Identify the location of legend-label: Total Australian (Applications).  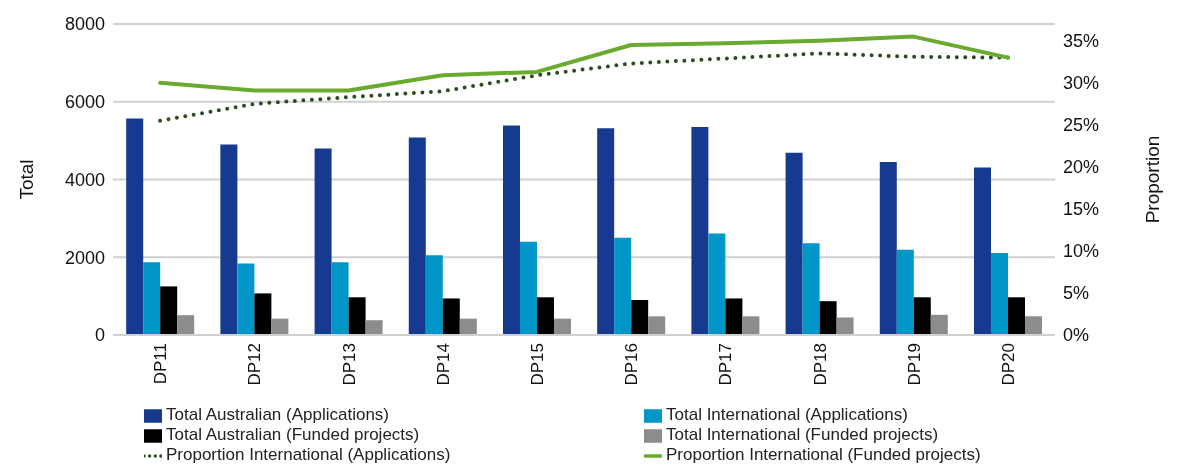
(278, 414).